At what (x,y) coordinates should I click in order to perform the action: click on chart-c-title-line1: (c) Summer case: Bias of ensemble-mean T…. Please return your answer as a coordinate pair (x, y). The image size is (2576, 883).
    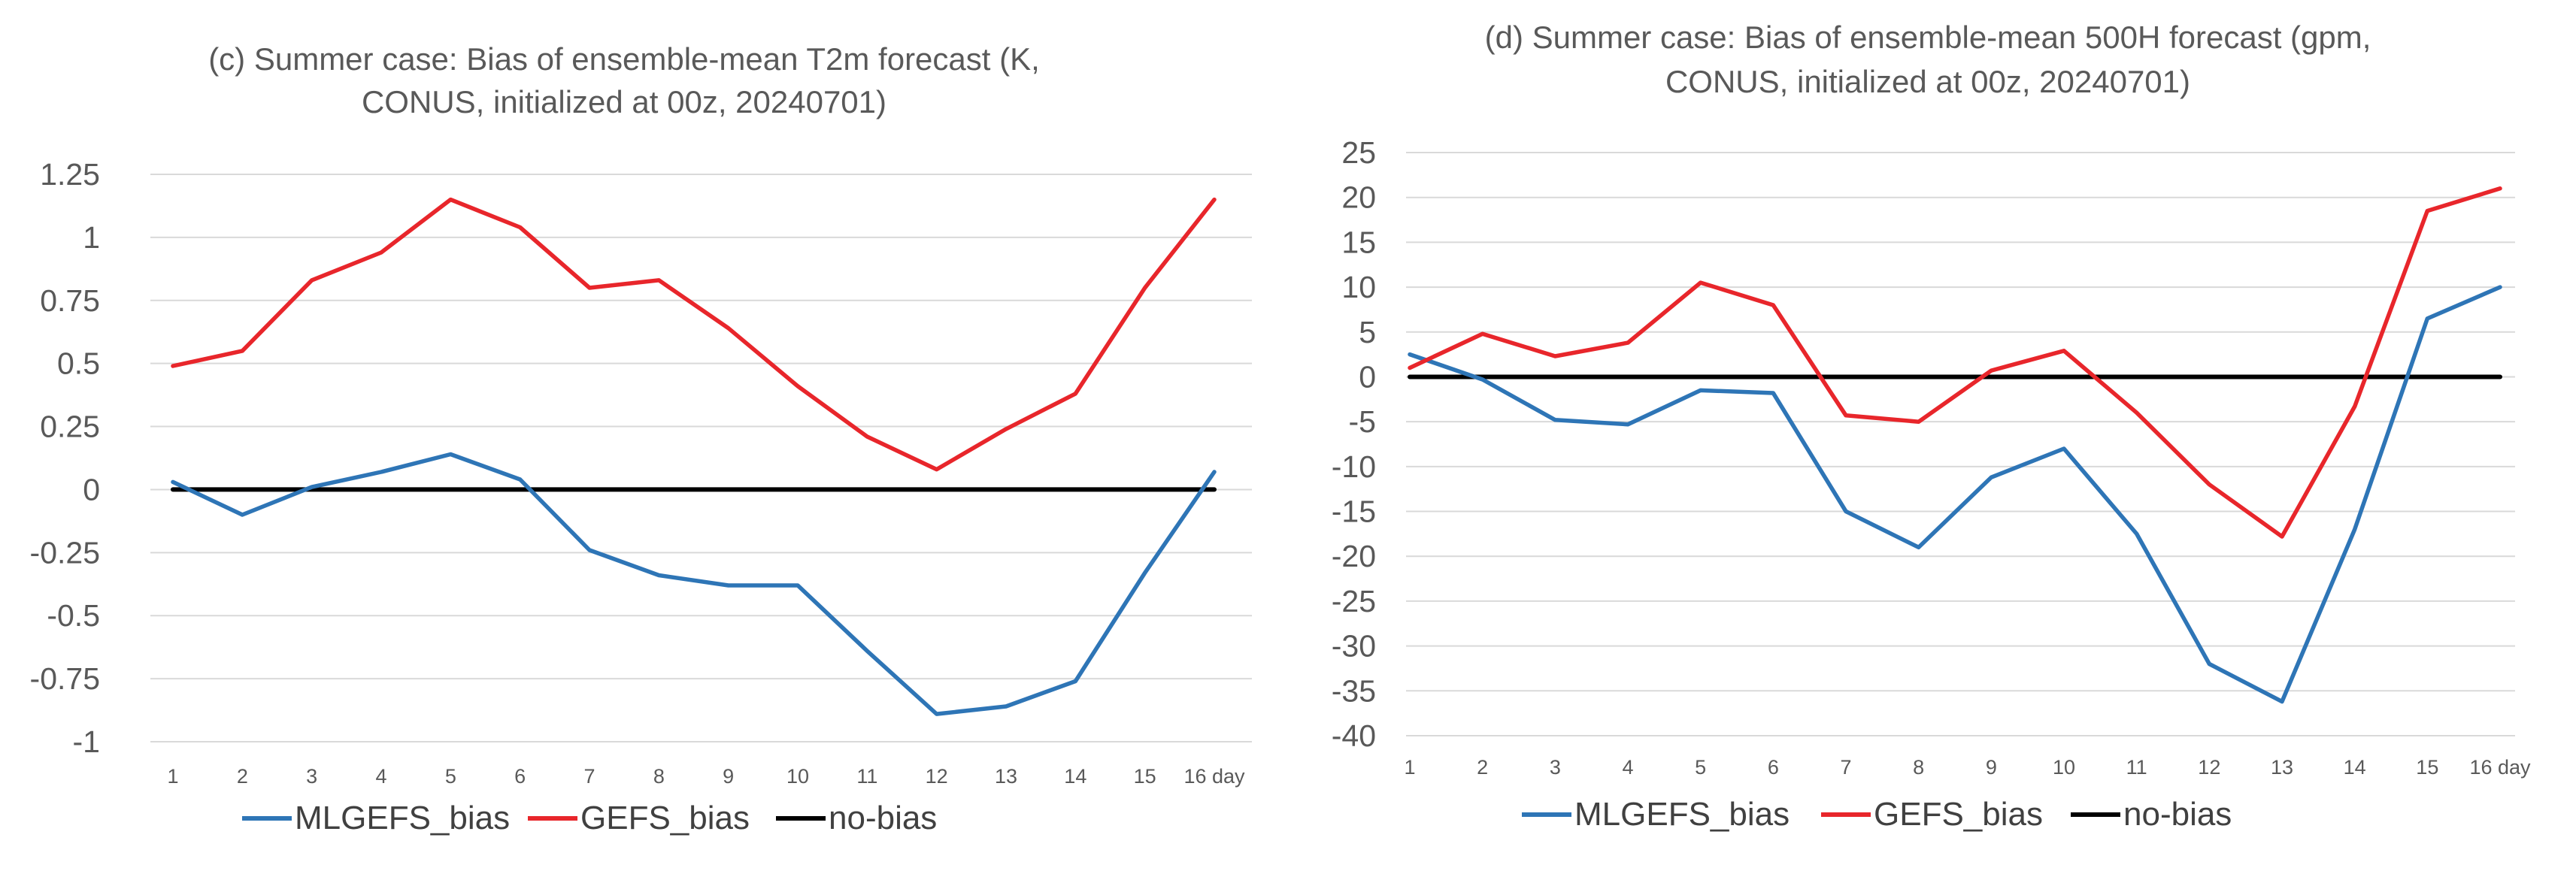
    Looking at the image, I should click on (624, 59).